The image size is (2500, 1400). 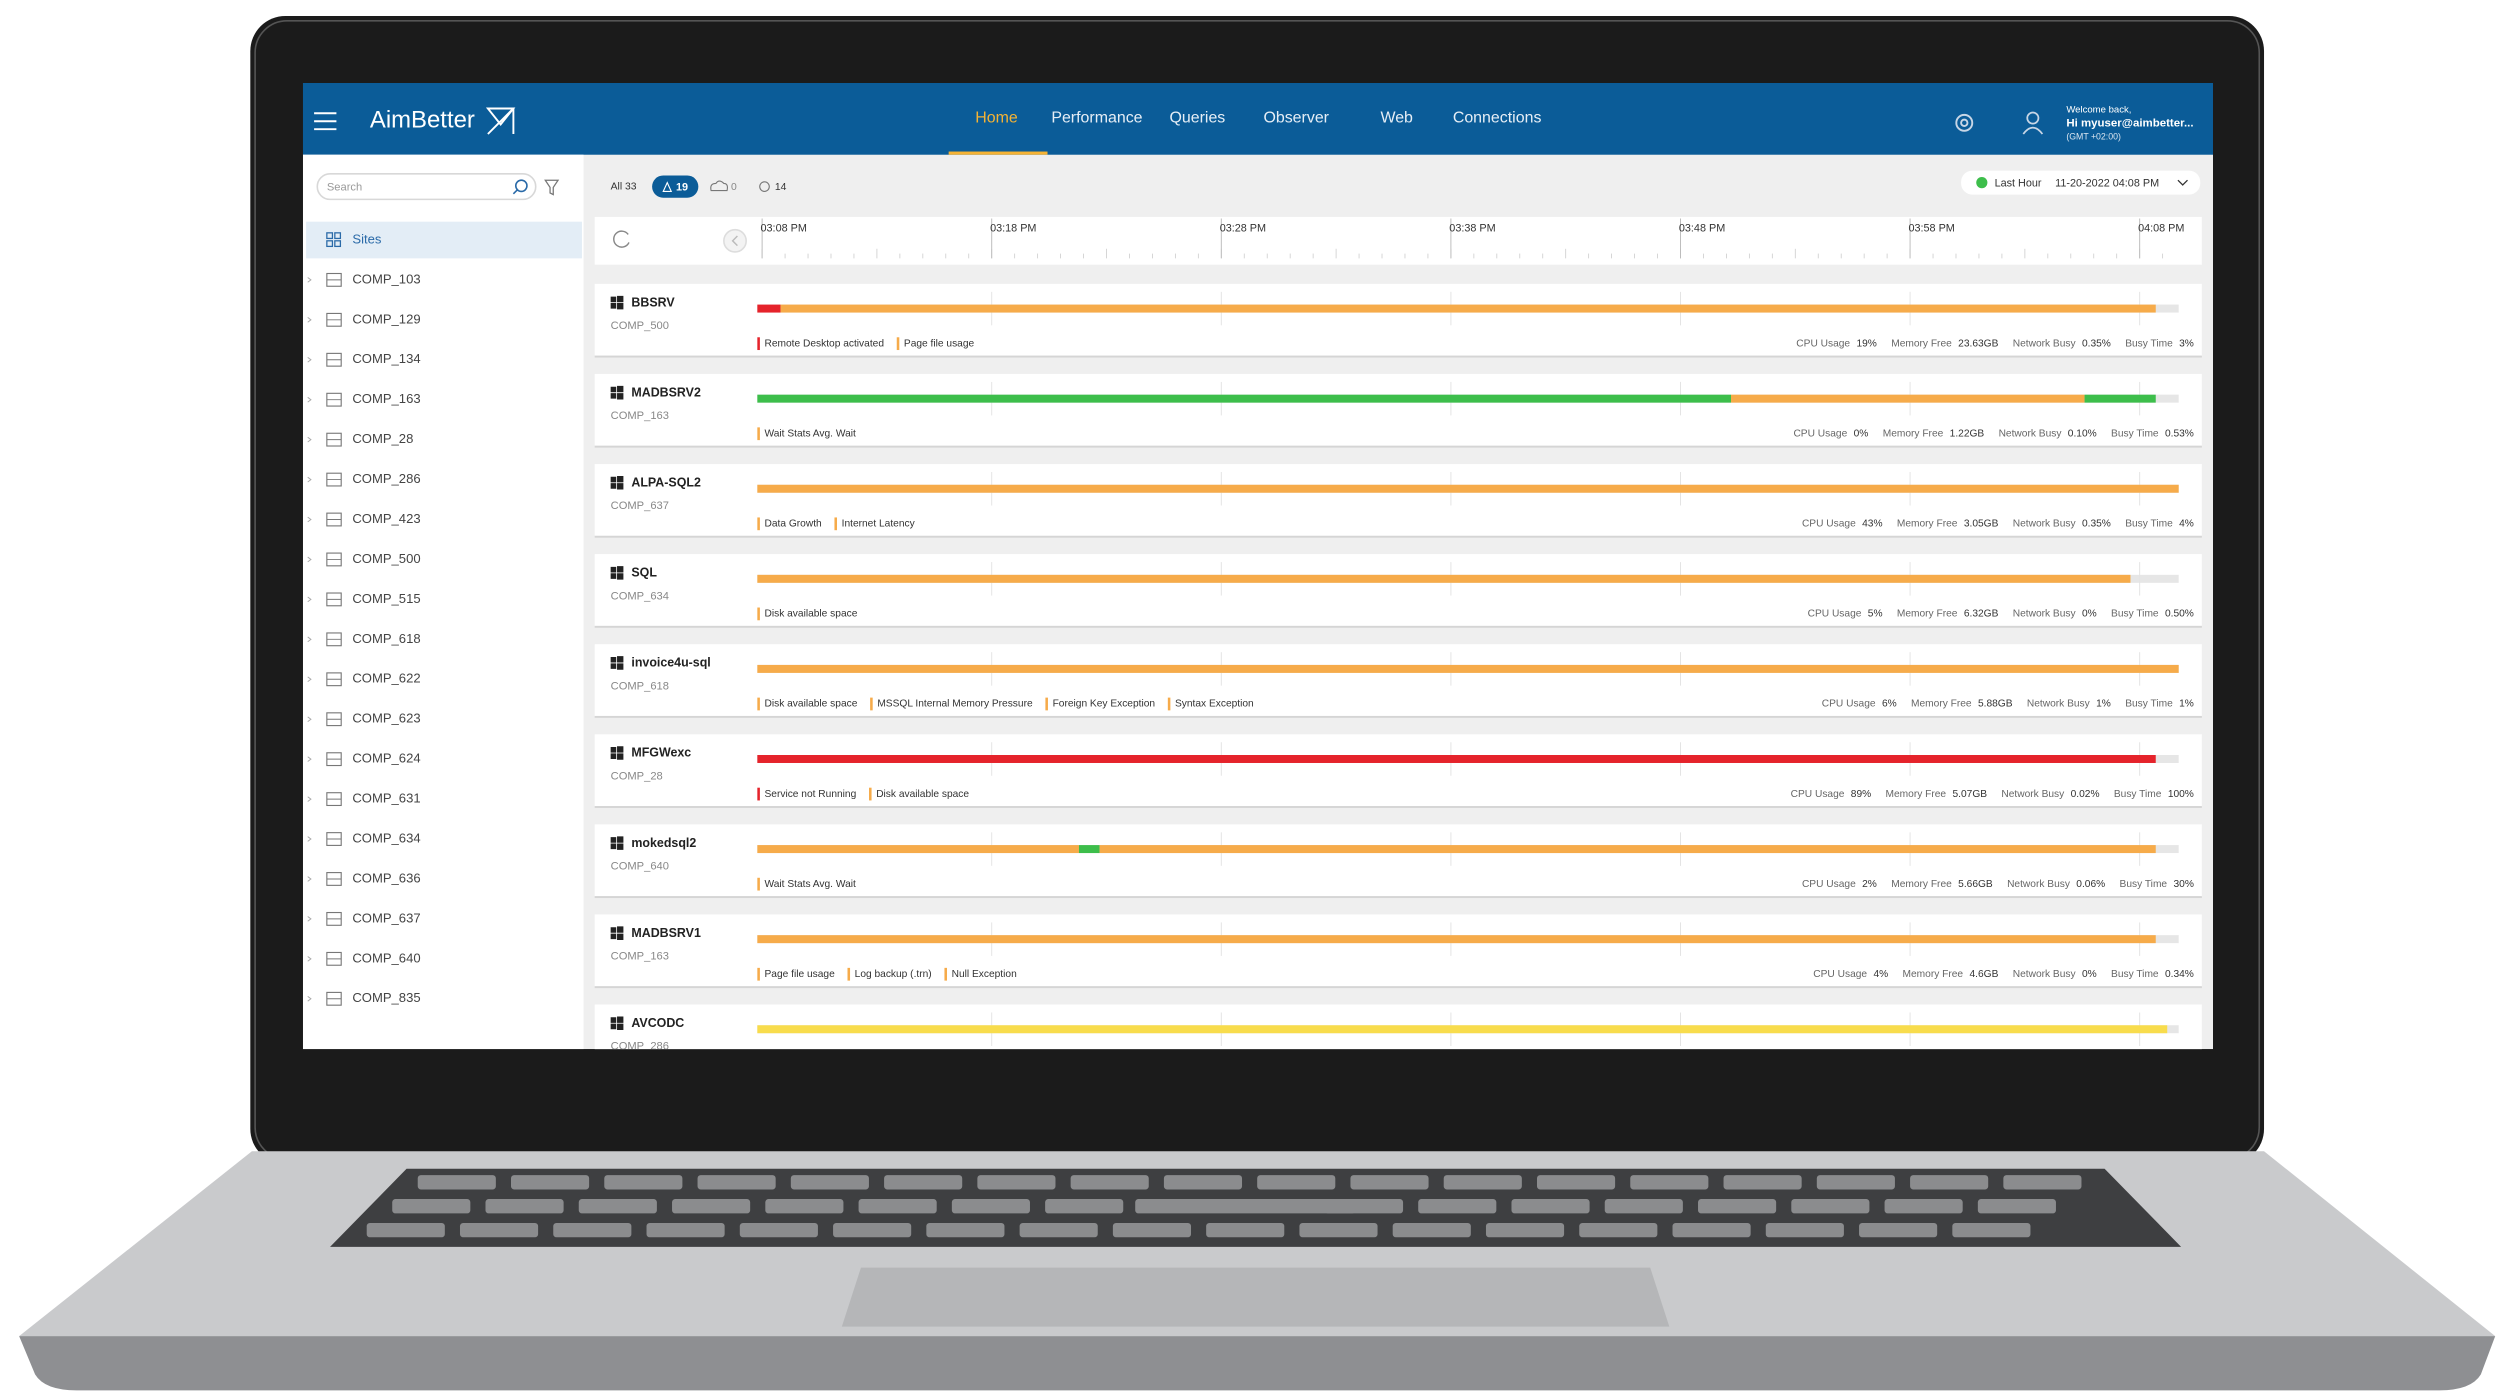 I want to click on refresh-icon, so click(x=621, y=239).